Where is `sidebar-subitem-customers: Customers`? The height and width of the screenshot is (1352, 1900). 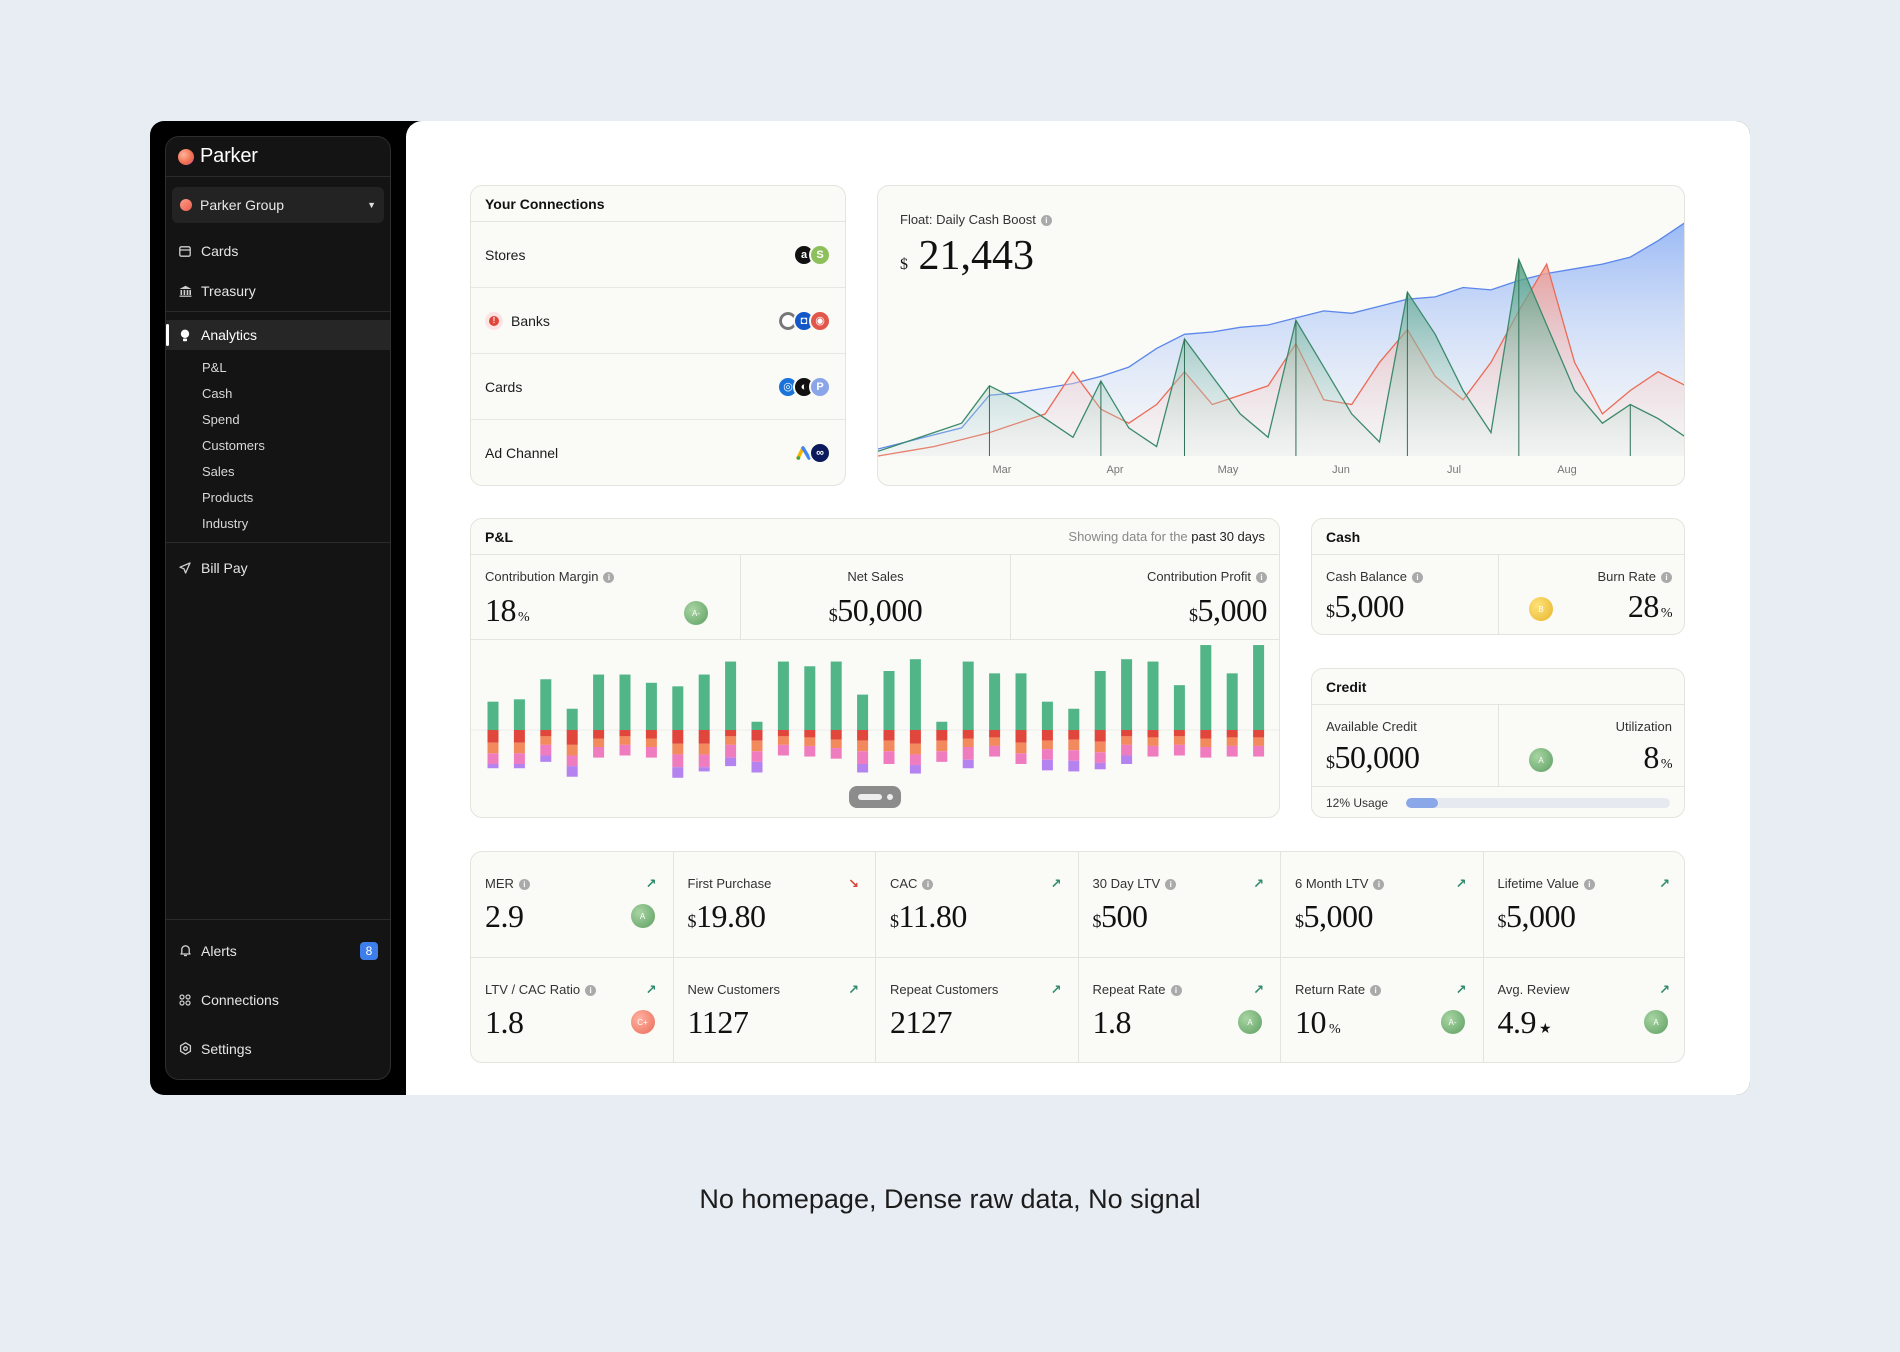
sidebar-subitem-customers: Customers is located at coordinates (233, 445).